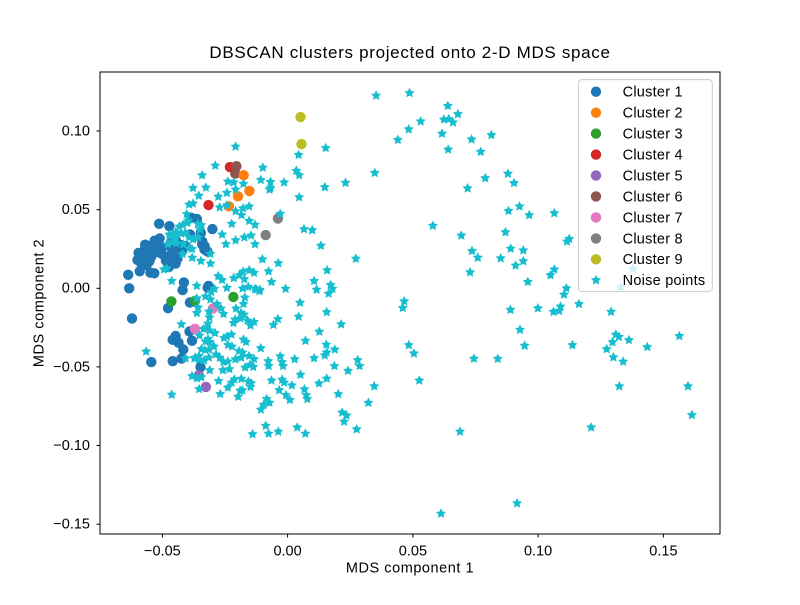  Describe the element at coordinates (410, 569) in the screenshot. I see `svg-text: MDS component 1` at that location.